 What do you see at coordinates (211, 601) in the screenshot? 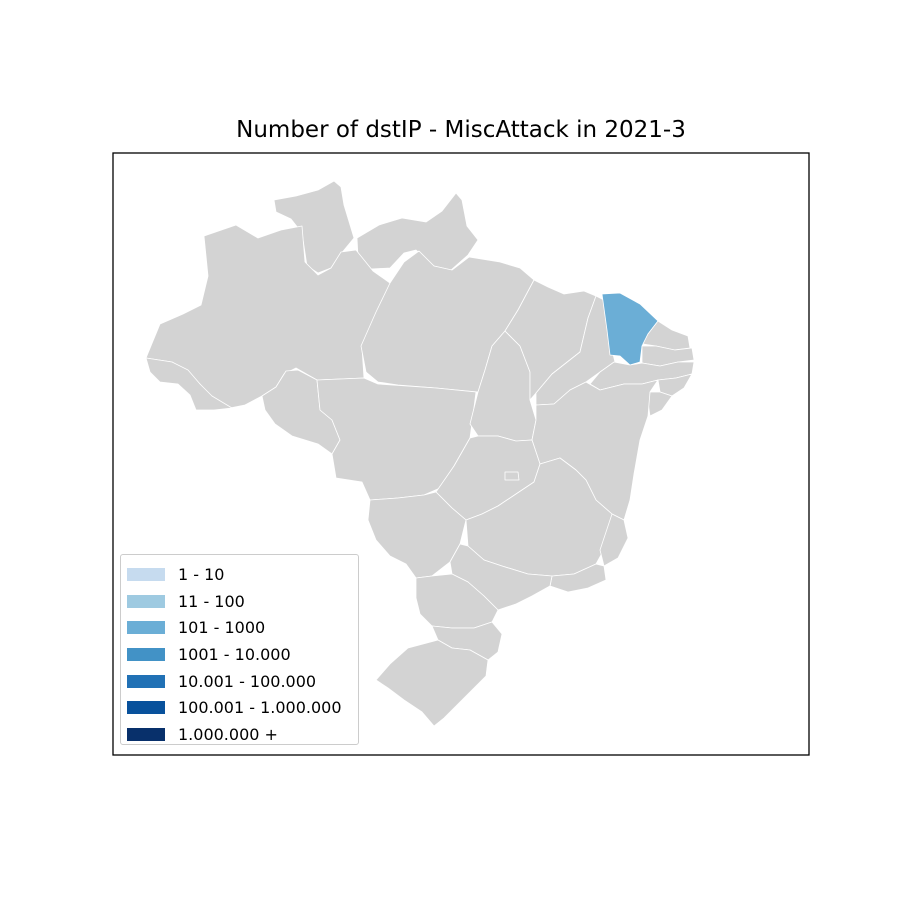
I see `legend-label: 11 - 100` at bounding box center [211, 601].